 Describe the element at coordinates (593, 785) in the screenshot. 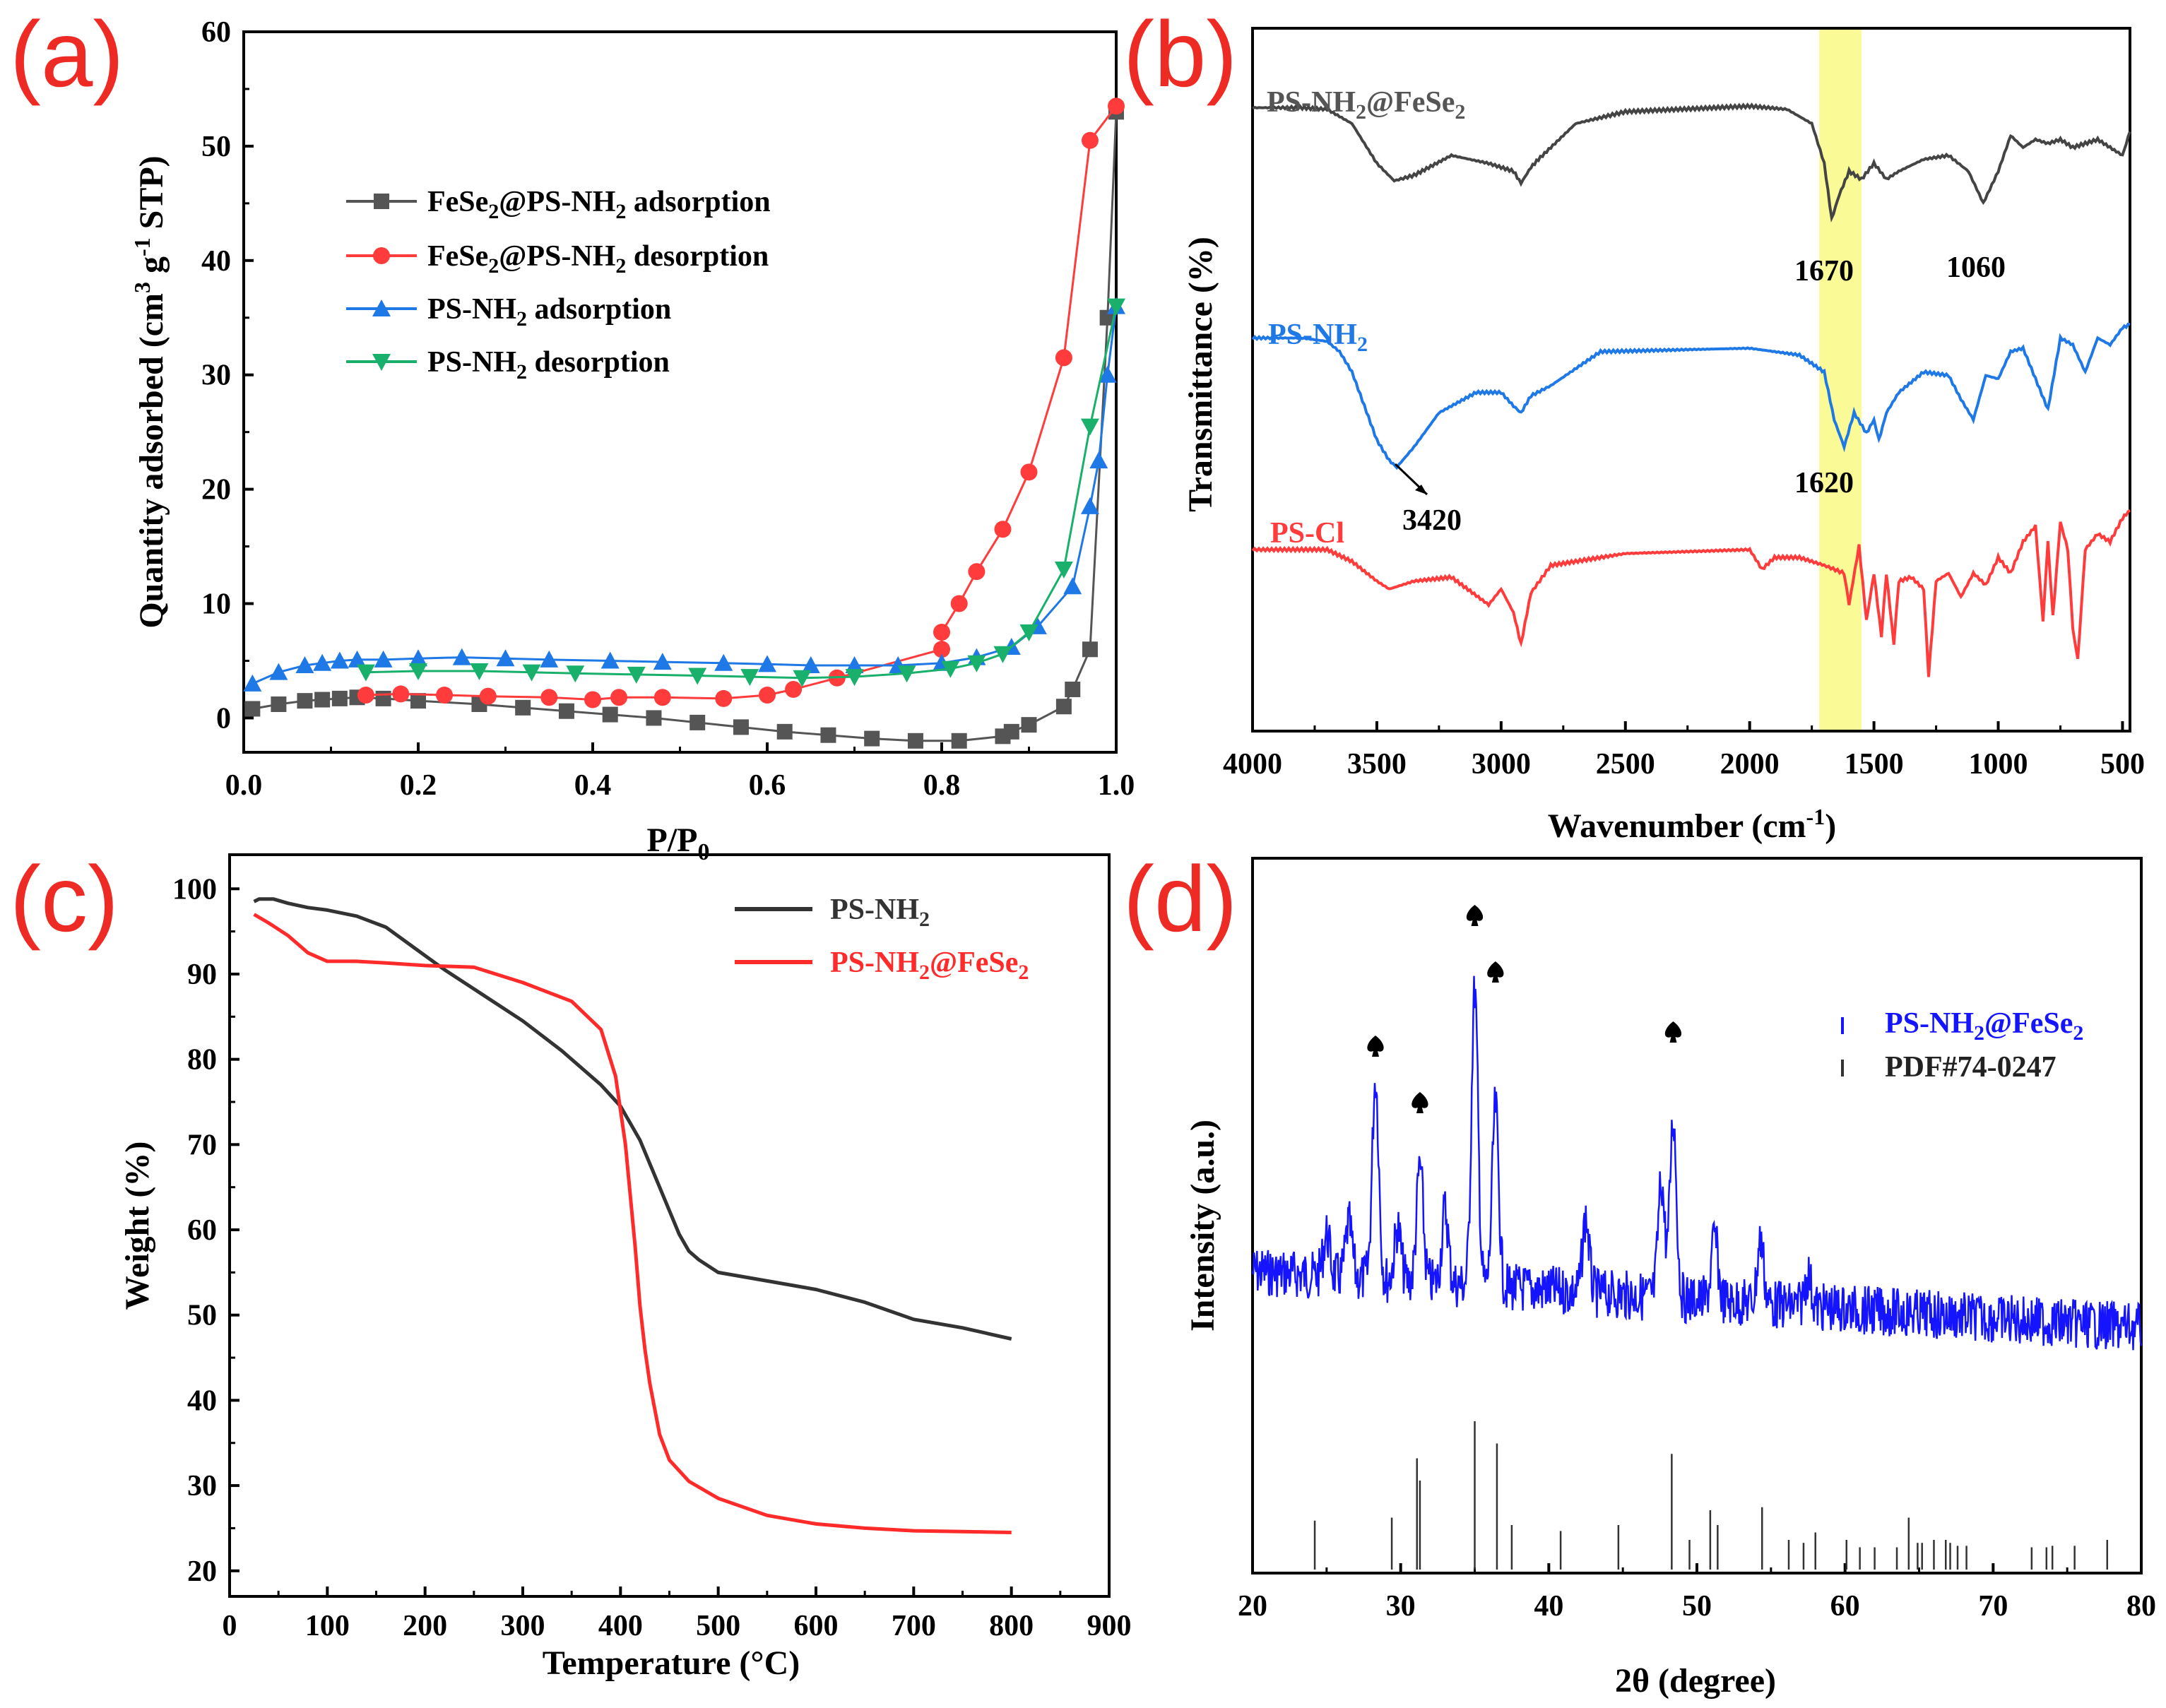

I see `x-tick-label: 0.4` at that location.